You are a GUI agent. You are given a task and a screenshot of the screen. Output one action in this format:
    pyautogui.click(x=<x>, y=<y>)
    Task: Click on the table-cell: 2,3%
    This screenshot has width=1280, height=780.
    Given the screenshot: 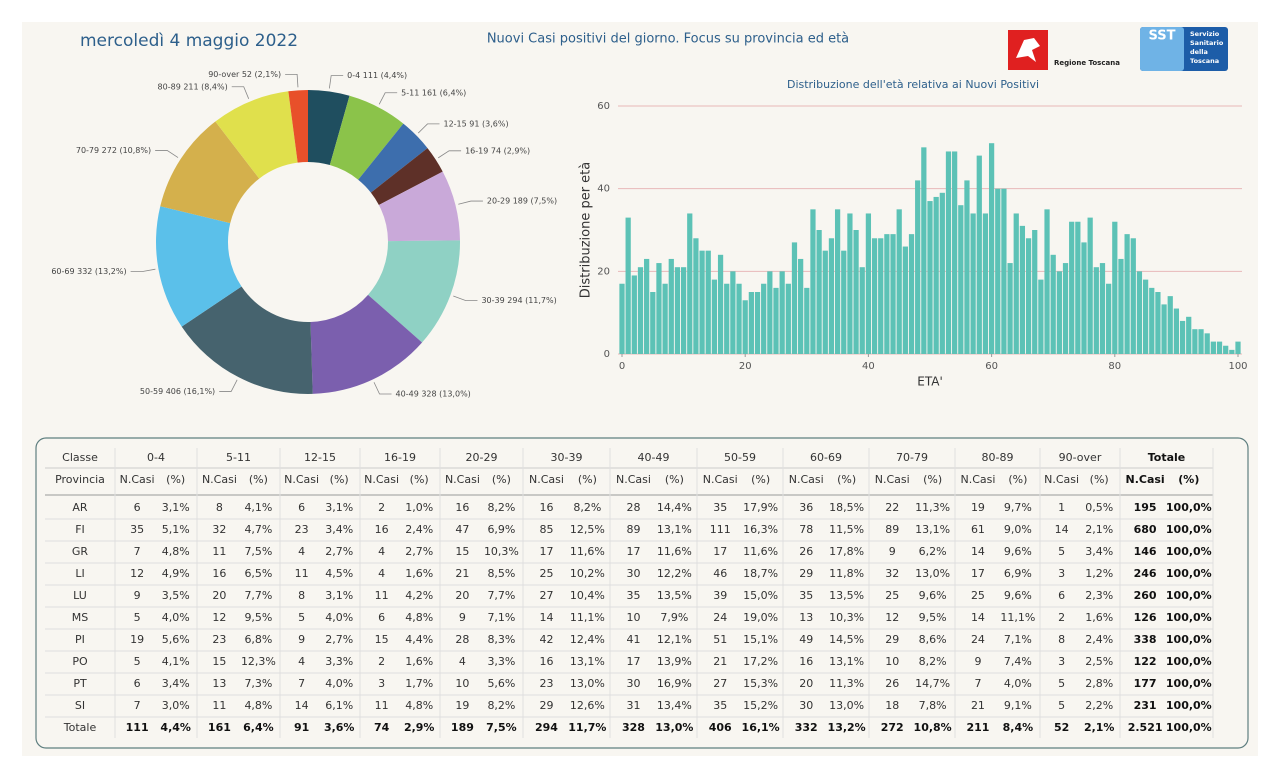 What is the action you would take?
    pyautogui.click(x=1099, y=595)
    